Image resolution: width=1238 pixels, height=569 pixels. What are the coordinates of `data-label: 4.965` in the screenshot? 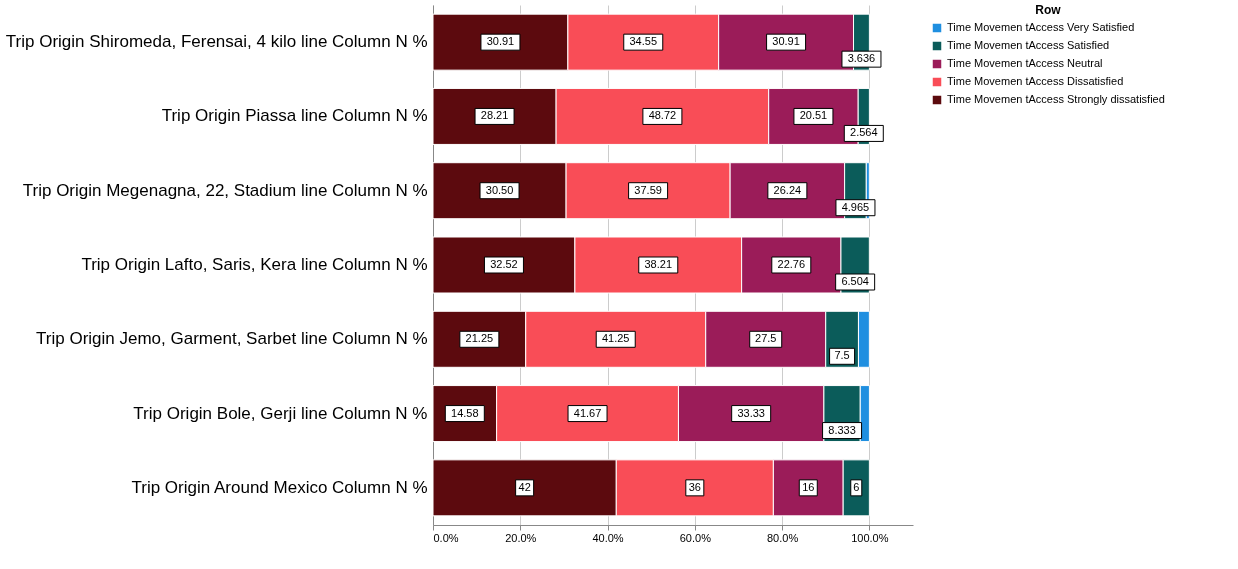 It's located at (855, 206).